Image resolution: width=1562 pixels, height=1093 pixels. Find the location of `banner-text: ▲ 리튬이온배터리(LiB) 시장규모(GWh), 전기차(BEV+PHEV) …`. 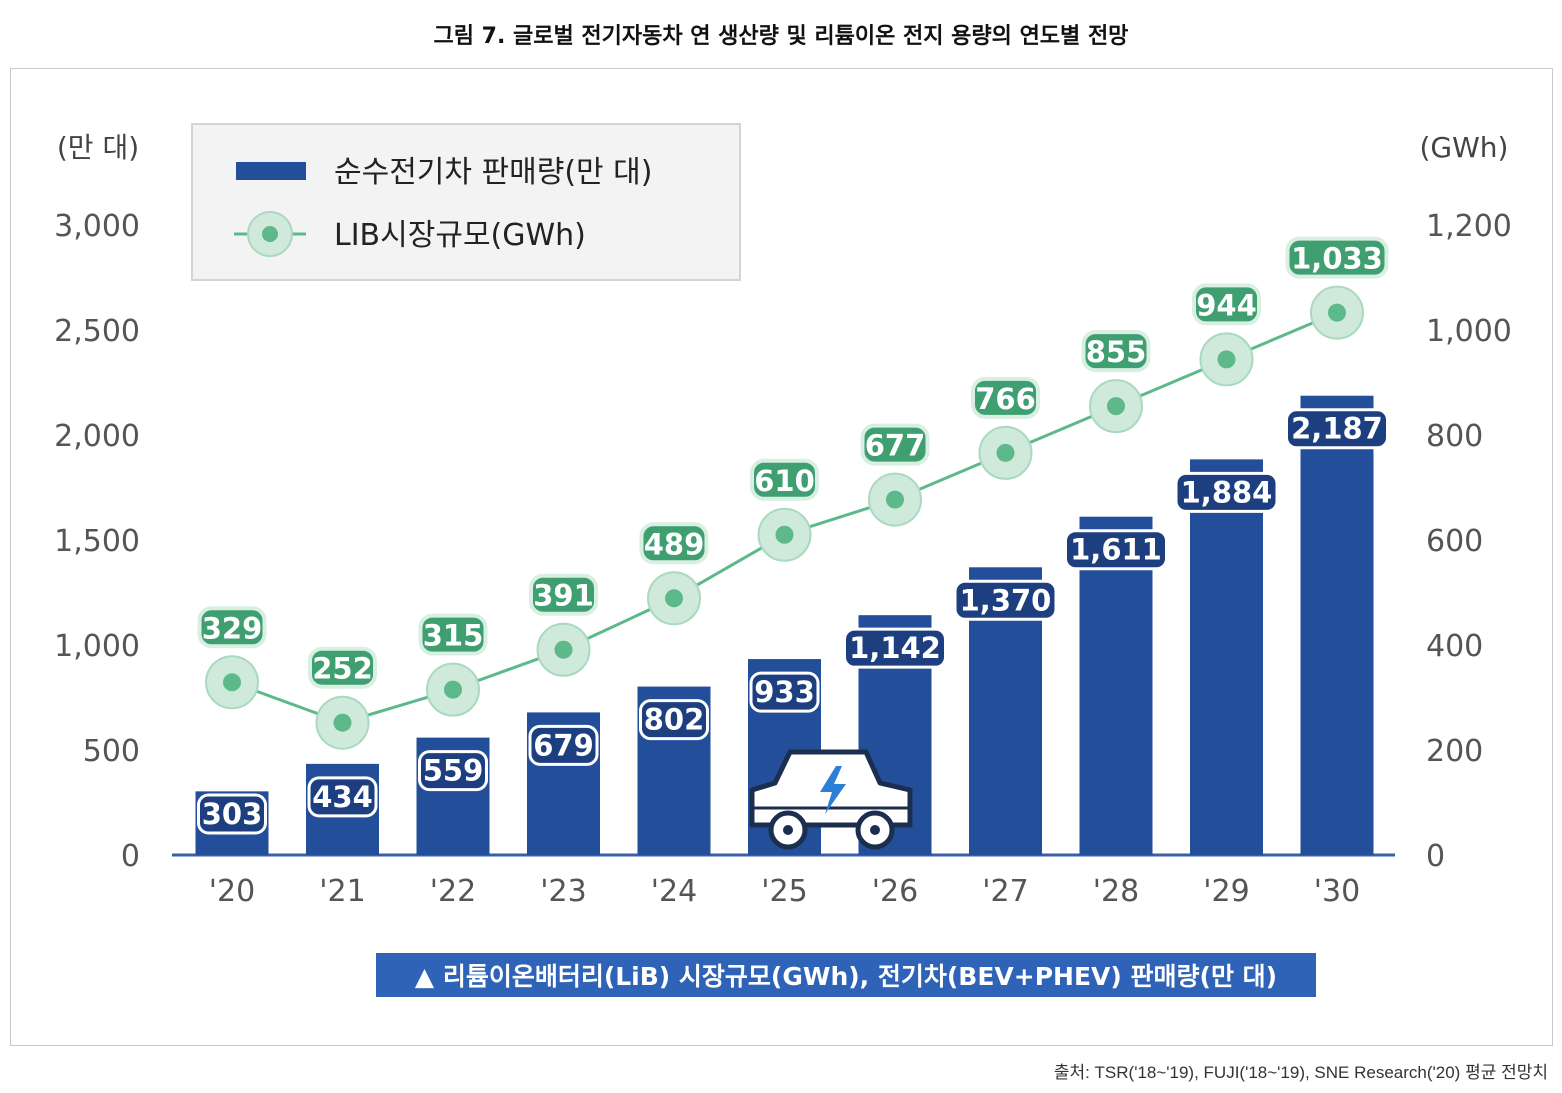

banner-text: ▲ 리튬이온배터리(LiB) 시장규모(GWh), 전기차(BEV+PHEV) … is located at coordinates (846, 976).